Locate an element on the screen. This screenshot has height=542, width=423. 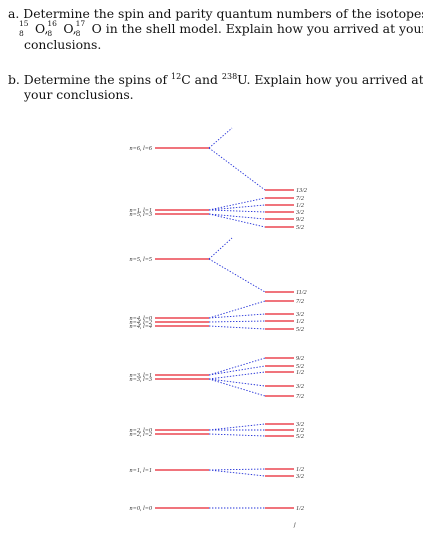
right-level-label: 13/2 is located at coordinates (301, 190).